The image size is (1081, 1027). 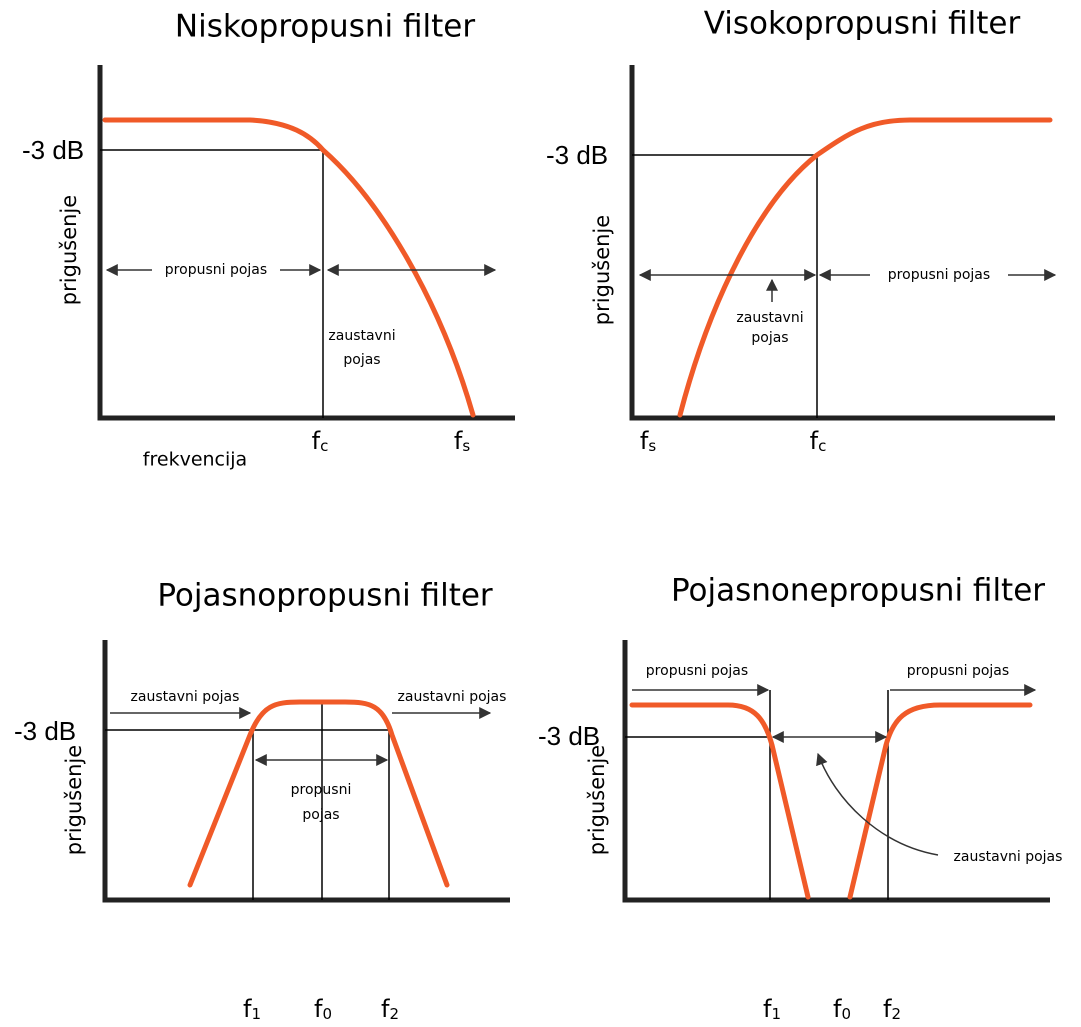 What do you see at coordinates (877, 804) in the screenshot?
I see `arrow` at bounding box center [877, 804].